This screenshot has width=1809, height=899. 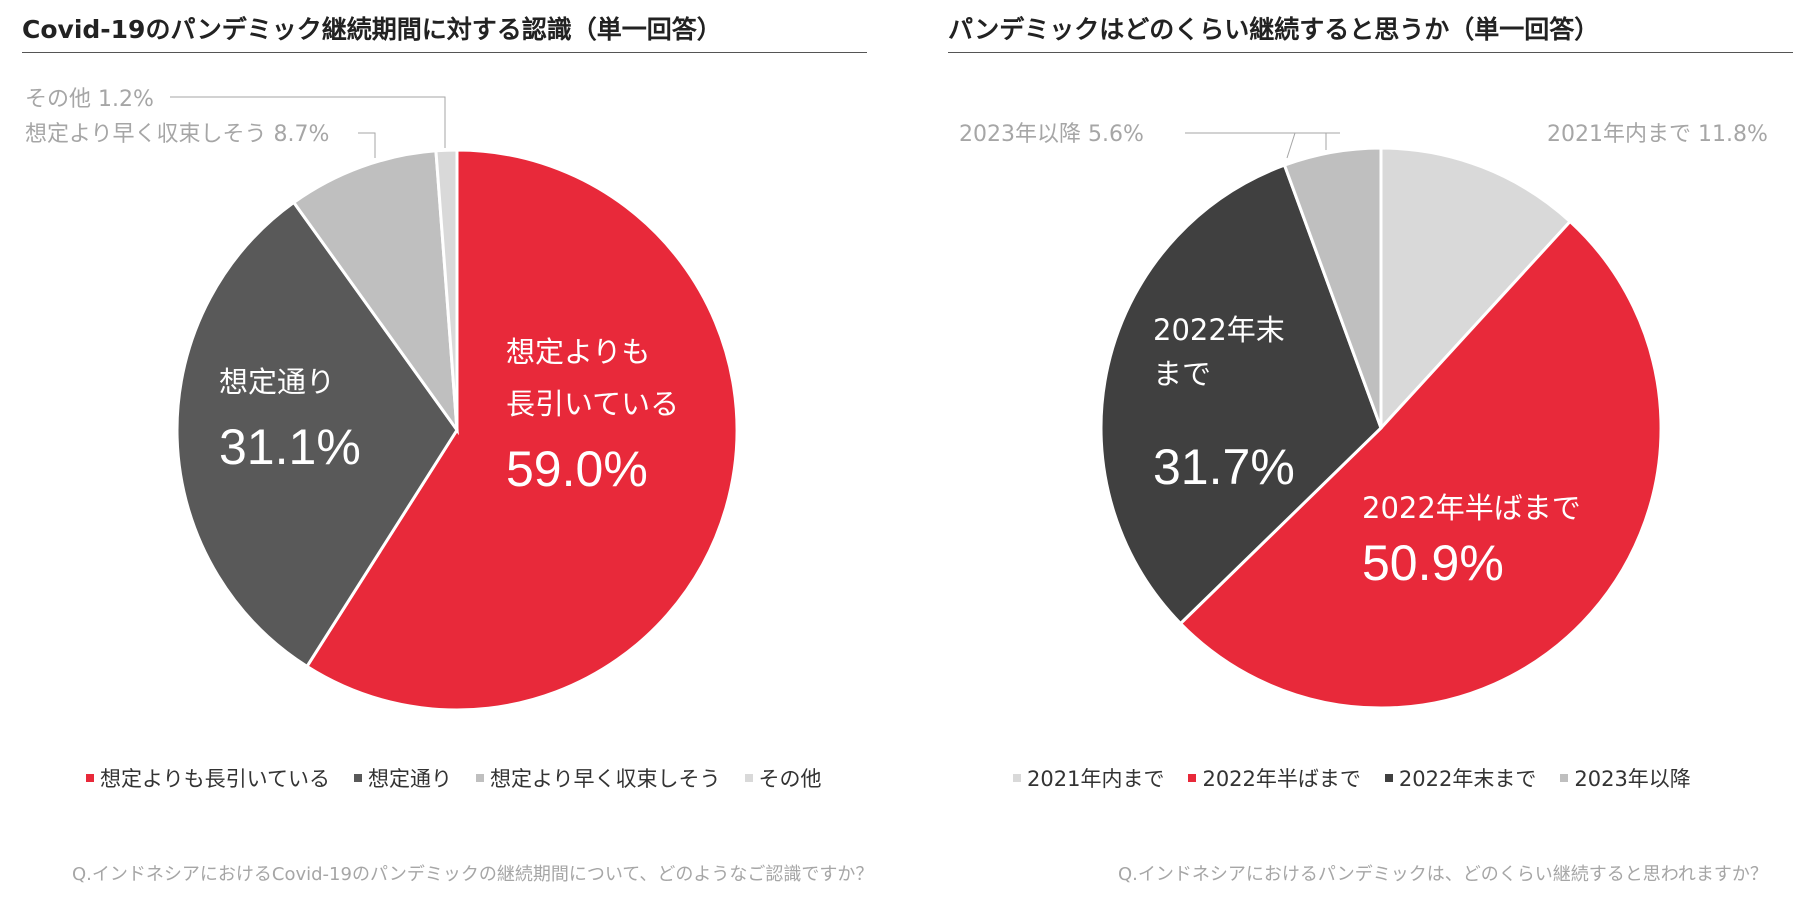 What do you see at coordinates (1281, 779) in the screenshot?
I see `legend-label: 2022年半ばまで` at bounding box center [1281, 779].